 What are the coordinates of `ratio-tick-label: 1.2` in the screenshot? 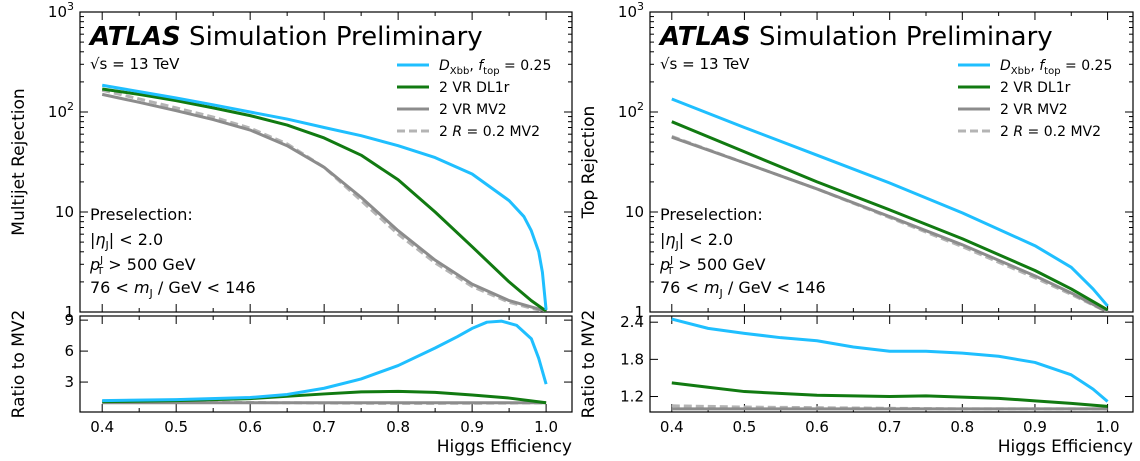 It's located at (632, 397).